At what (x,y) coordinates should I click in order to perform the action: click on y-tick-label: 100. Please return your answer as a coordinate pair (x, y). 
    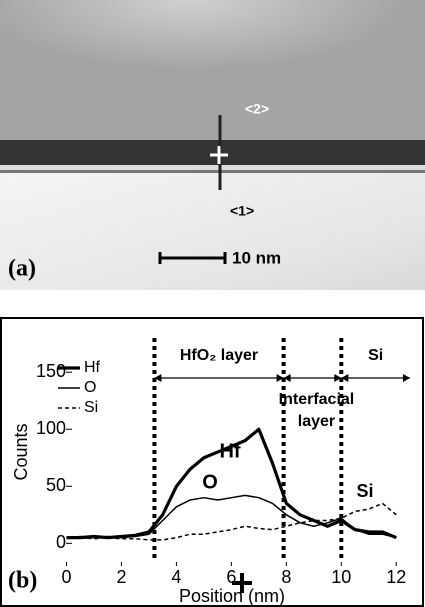
    Looking at the image, I should click on (51, 428).